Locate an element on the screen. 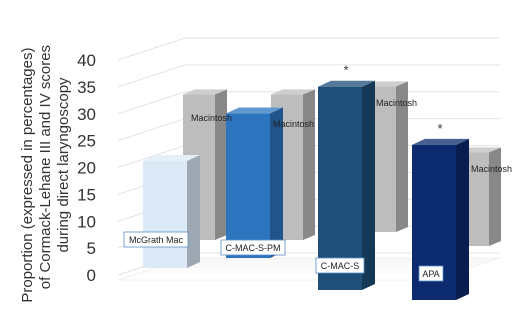 This screenshot has height=327, width=521. category-label-text: C-MAC-S-PM is located at coordinates (253, 248).